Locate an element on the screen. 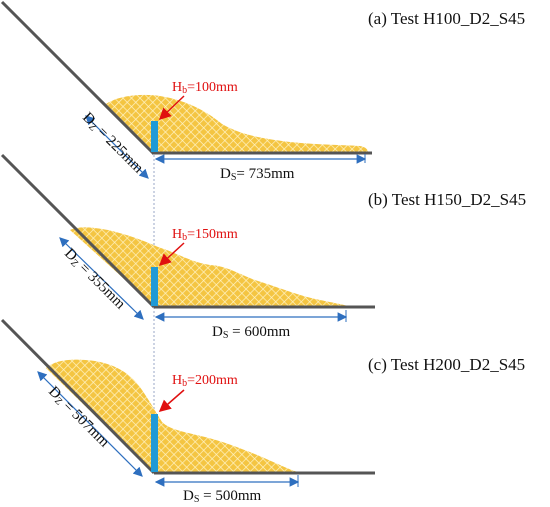 This screenshot has width=550, height=507. hb-label-b: Hb=150mm is located at coordinates (205, 235).